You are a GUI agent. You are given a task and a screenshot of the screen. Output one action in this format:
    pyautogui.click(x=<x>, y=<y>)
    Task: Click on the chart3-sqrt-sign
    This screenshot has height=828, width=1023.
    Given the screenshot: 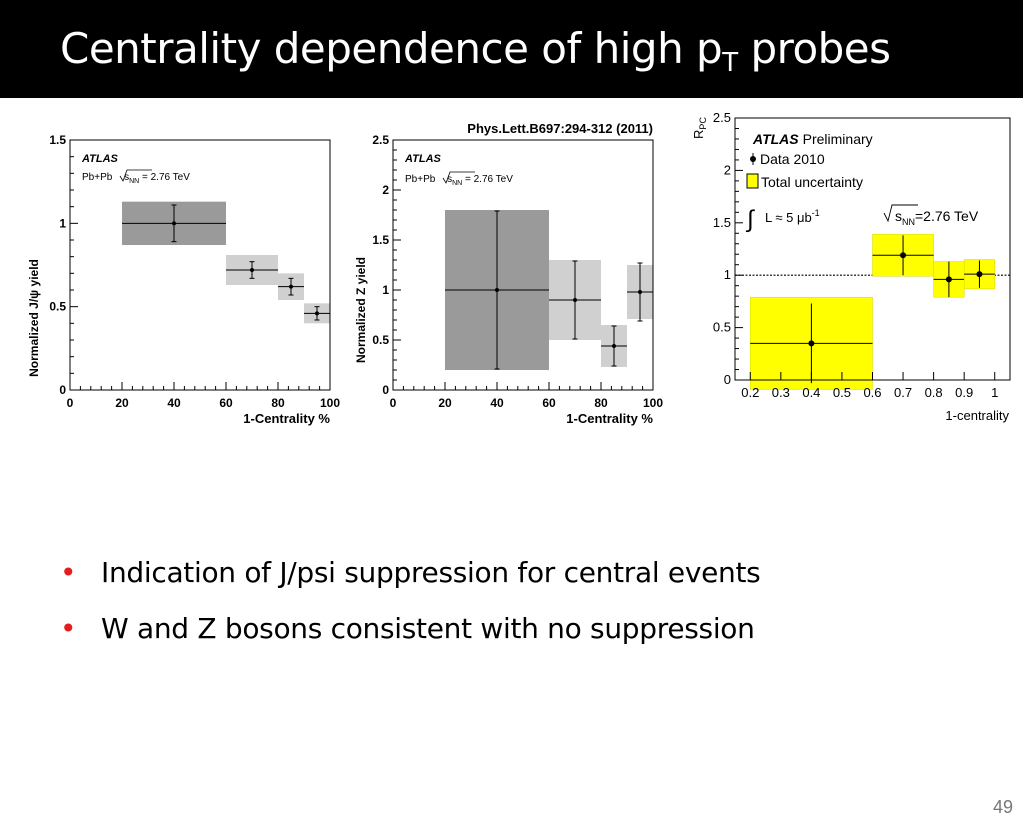 What is the action you would take?
    pyautogui.click(x=900, y=213)
    